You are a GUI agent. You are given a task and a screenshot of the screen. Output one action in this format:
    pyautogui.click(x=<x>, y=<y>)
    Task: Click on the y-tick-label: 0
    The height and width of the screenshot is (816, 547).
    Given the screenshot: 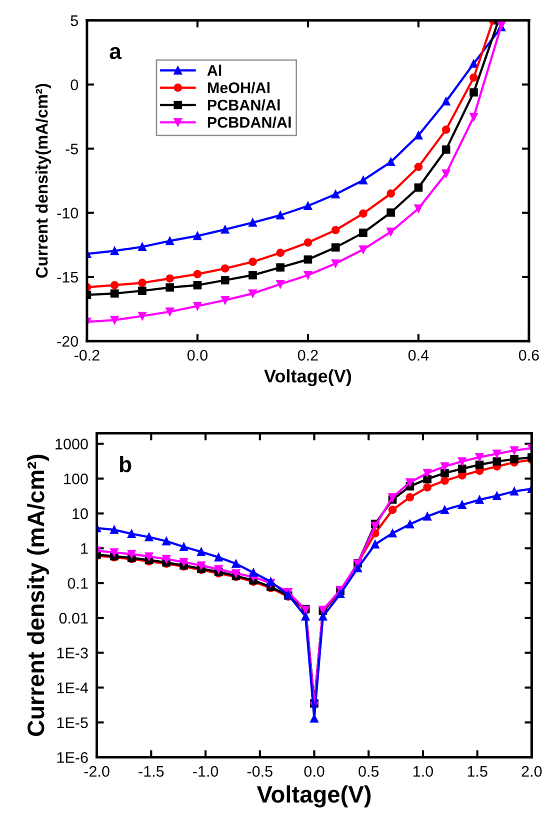 What is the action you would take?
    pyautogui.click(x=74, y=84)
    